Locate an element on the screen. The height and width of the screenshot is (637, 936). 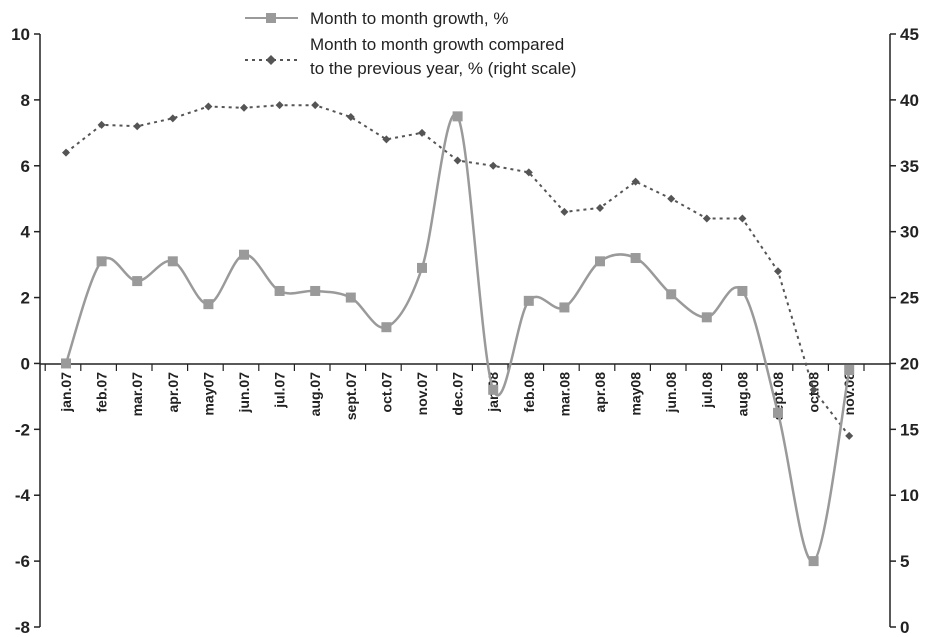
left-tick-label: -4 is located at coordinates (23, 495).